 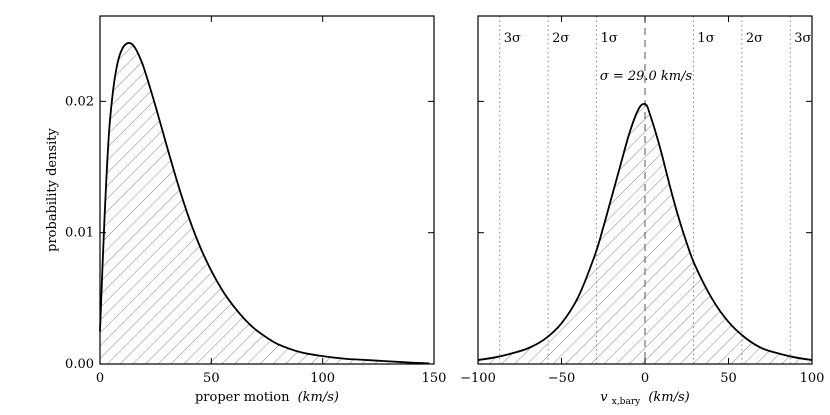 What do you see at coordinates (561, 378) in the screenshot?
I see `right-x-tick-label: −50` at bounding box center [561, 378].